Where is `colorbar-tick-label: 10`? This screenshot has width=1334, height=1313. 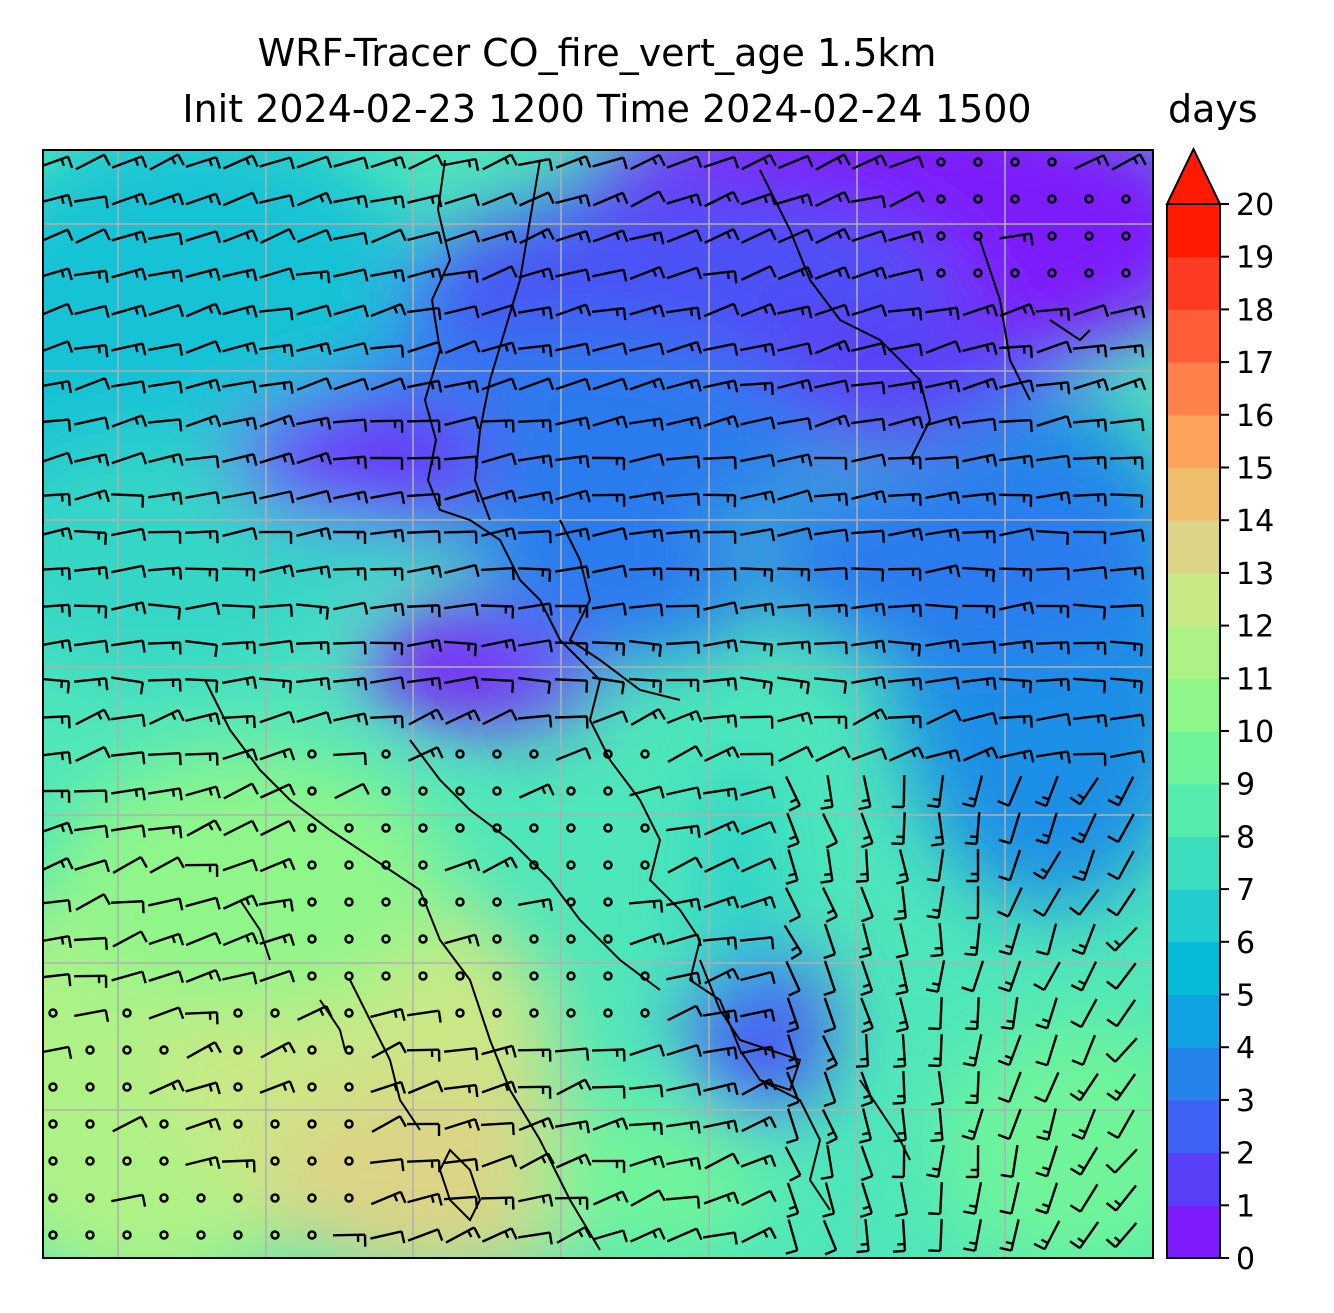 colorbar-tick-label: 10 is located at coordinates (1255, 732).